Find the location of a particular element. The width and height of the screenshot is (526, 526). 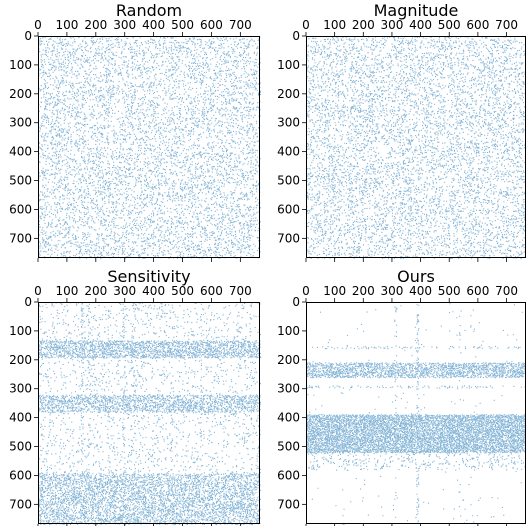

panel-title: Ours is located at coordinates (416, 276).